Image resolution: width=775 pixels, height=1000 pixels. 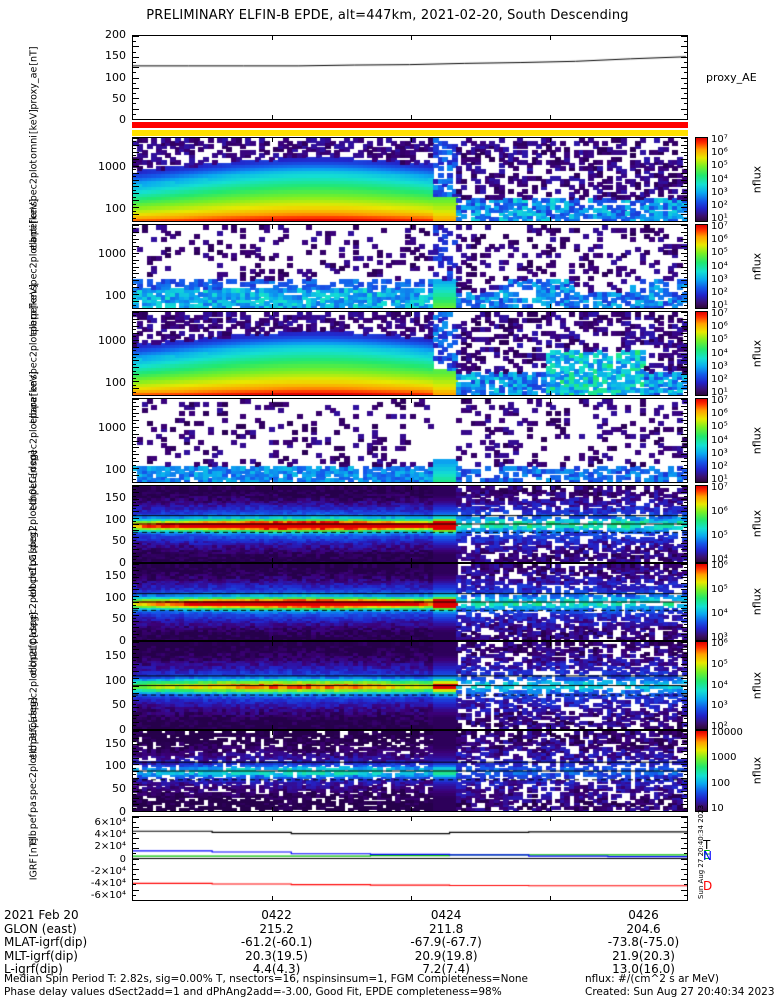 I want to click on xaxis-value-1-1: 211.8, so click(x=446, y=928).